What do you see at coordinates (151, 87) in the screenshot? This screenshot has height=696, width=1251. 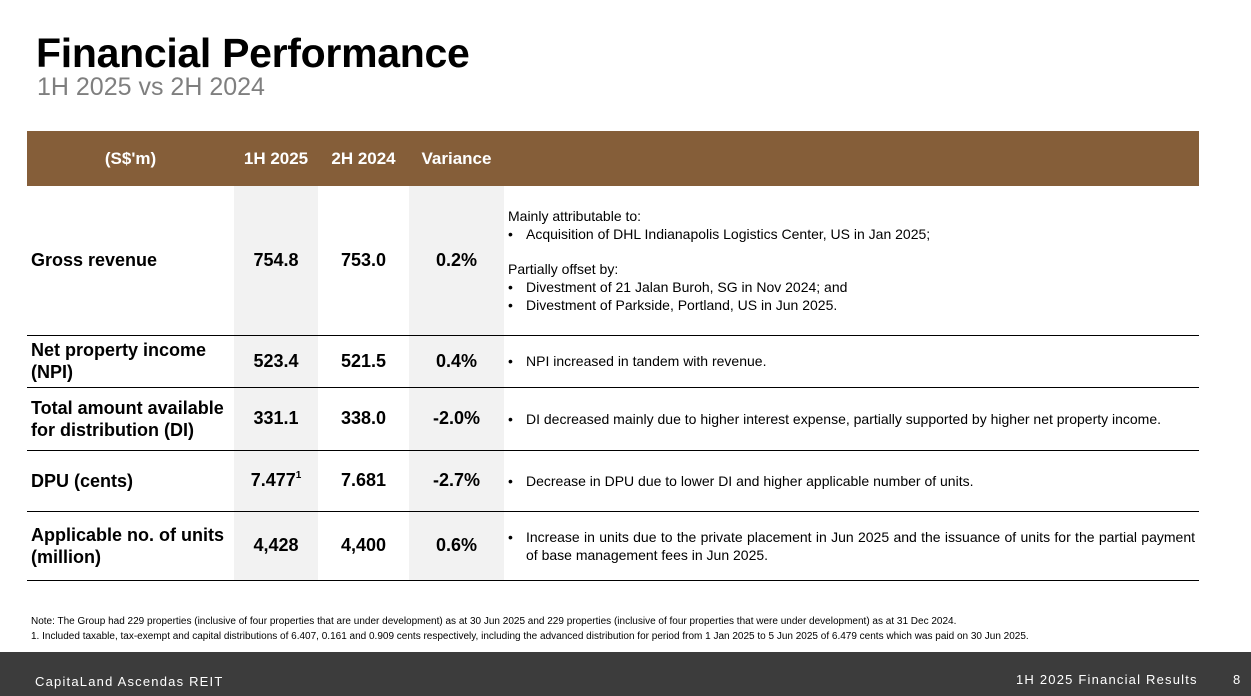 I see `page-subtitle: 1H 2025 vs 2H 2024` at bounding box center [151, 87].